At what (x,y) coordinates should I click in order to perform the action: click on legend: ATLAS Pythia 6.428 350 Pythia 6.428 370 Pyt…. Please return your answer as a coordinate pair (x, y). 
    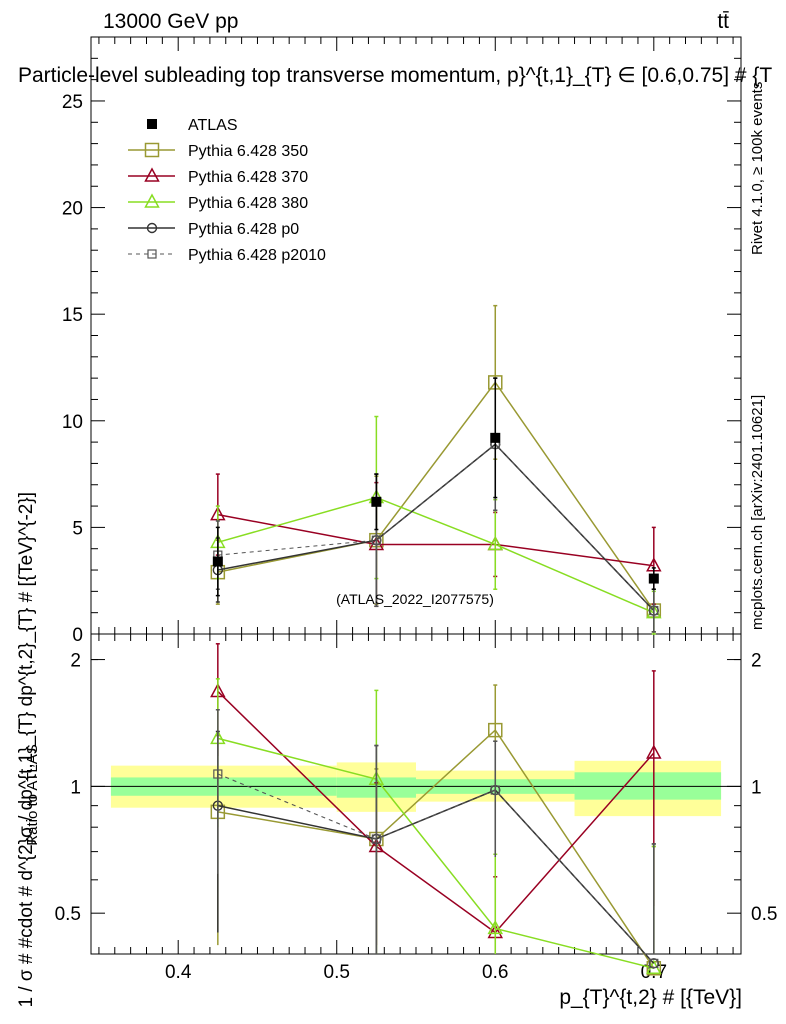
    Looking at the image, I should click on (227, 190).